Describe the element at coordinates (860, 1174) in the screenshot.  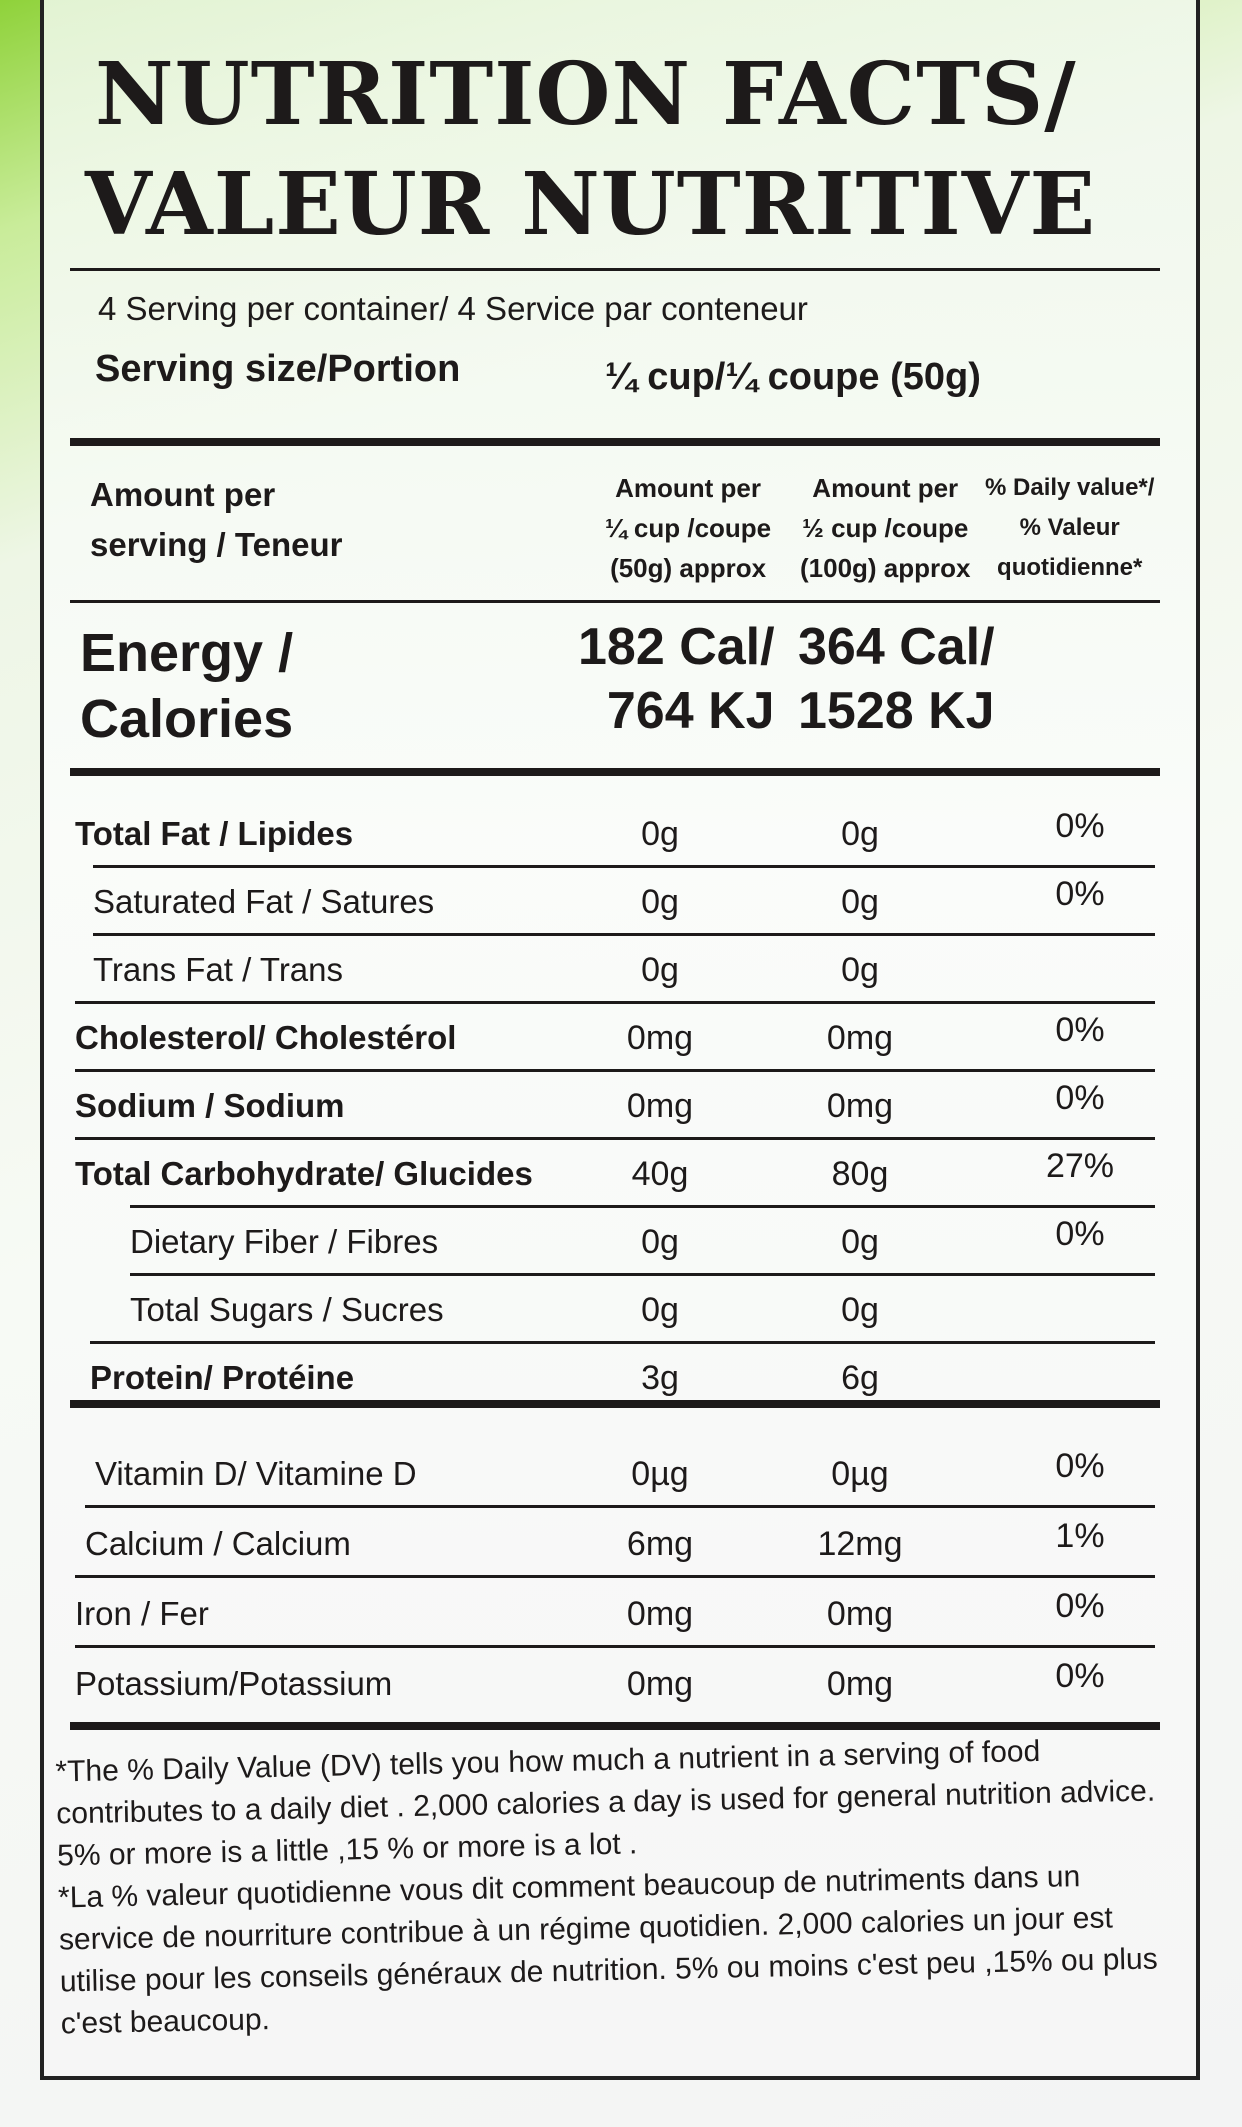
I see `amount-half-cup: 80g` at that location.